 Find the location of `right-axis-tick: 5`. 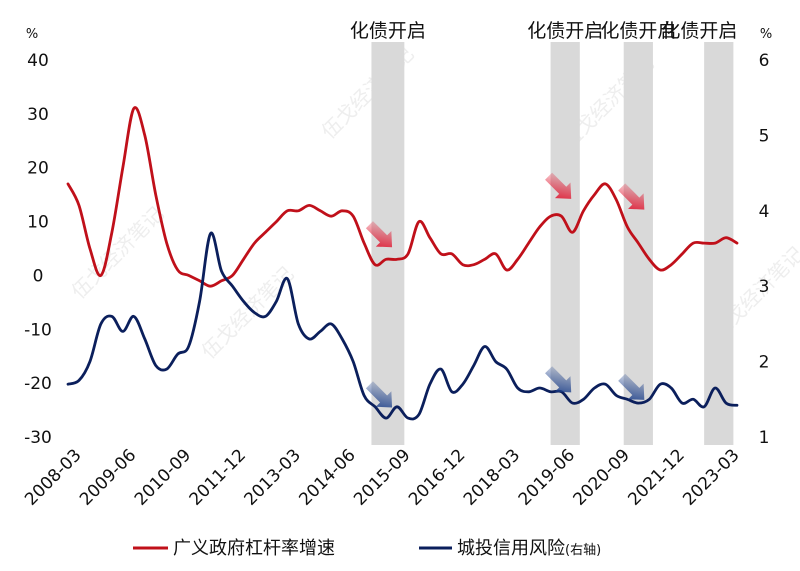

right-axis-tick: 5 is located at coordinates (764, 136).